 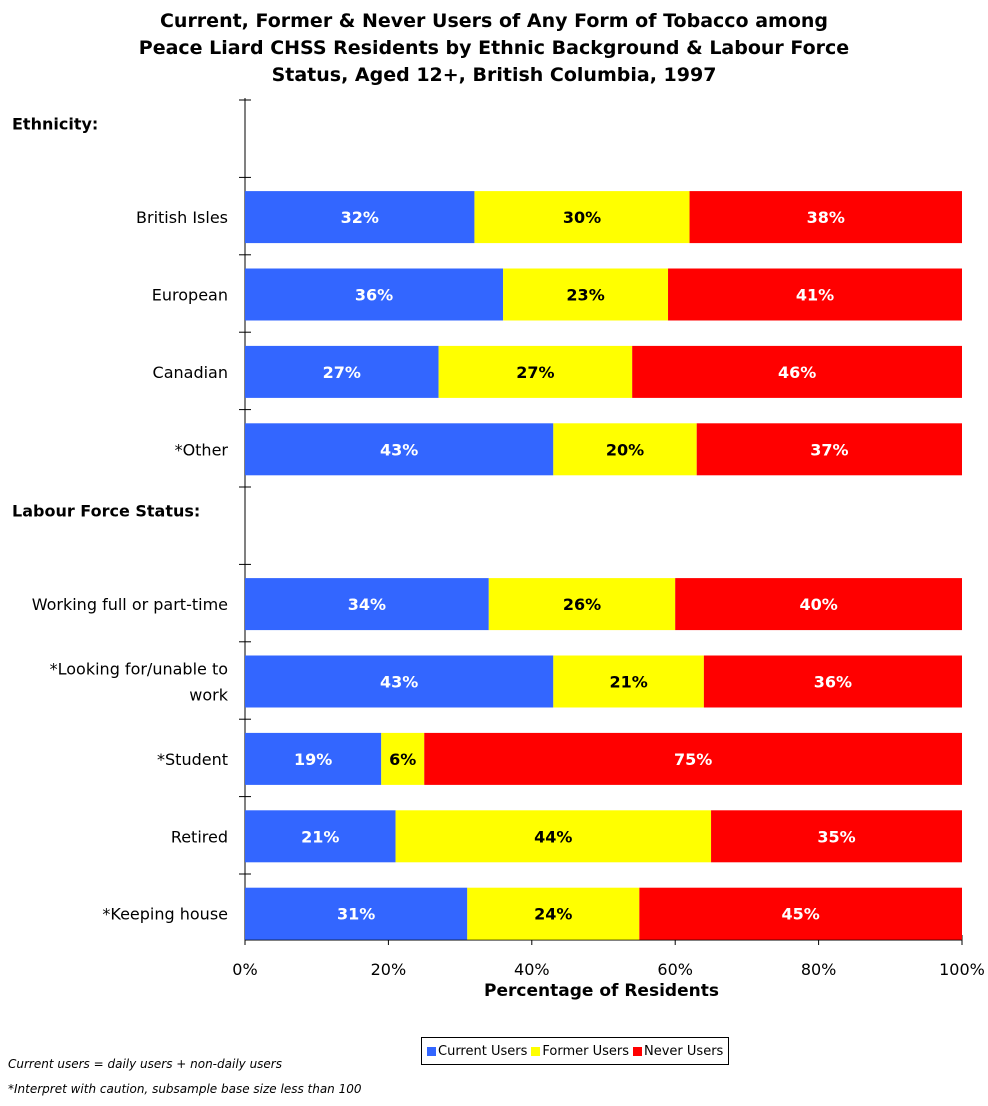 I want to click on data-label: 19%, so click(x=313, y=759).